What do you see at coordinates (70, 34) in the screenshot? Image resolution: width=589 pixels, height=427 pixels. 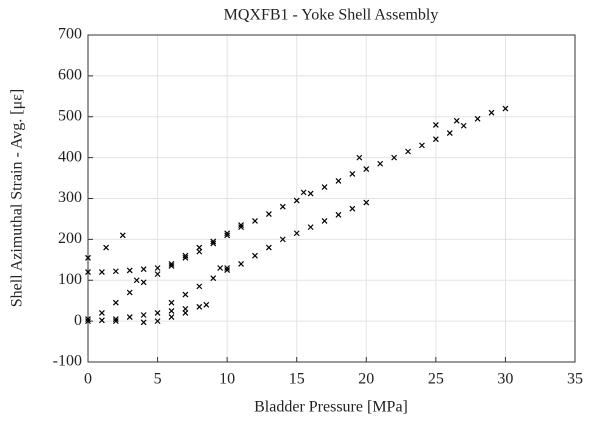 I see `y-tick-label: 700` at bounding box center [70, 34].